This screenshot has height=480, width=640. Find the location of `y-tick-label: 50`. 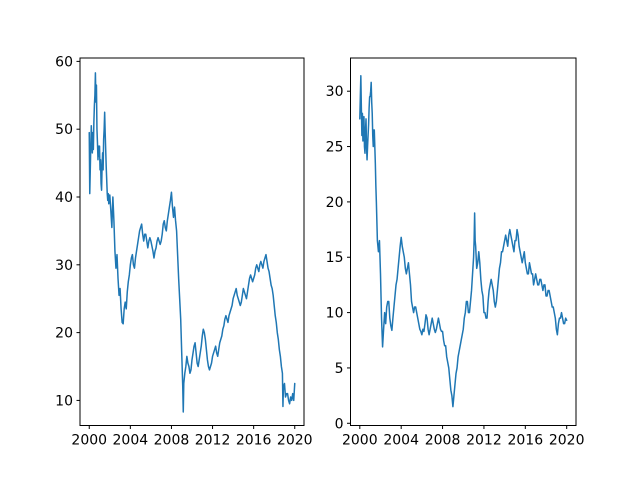

y-tick-label: 50 is located at coordinates (64, 130).